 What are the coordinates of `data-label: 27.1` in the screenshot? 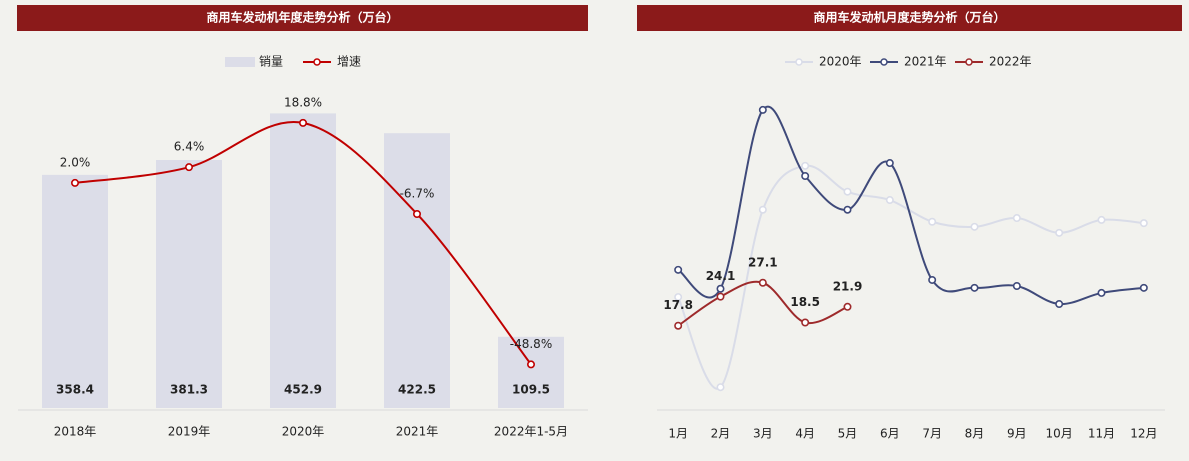 It's located at (763, 262).